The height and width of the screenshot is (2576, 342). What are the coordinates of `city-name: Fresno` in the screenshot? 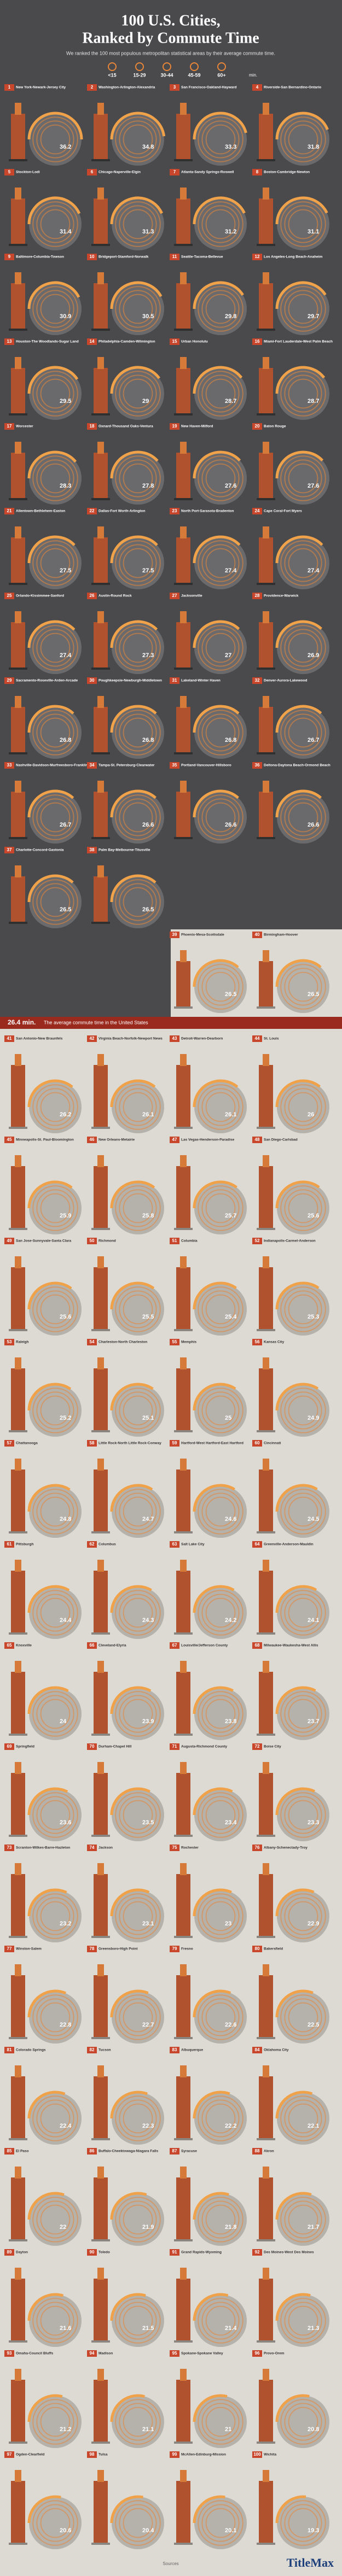 It's located at (187, 1949).